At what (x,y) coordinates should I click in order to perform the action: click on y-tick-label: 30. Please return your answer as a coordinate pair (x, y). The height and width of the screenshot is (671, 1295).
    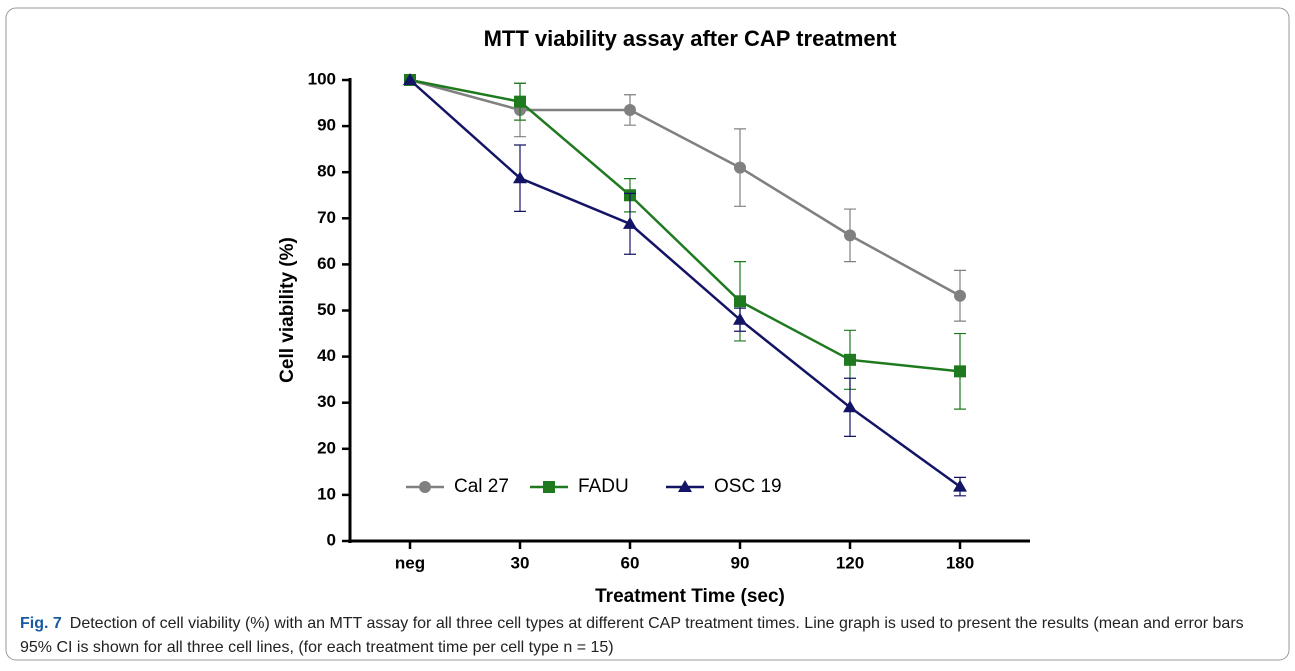
    Looking at the image, I should click on (326, 401).